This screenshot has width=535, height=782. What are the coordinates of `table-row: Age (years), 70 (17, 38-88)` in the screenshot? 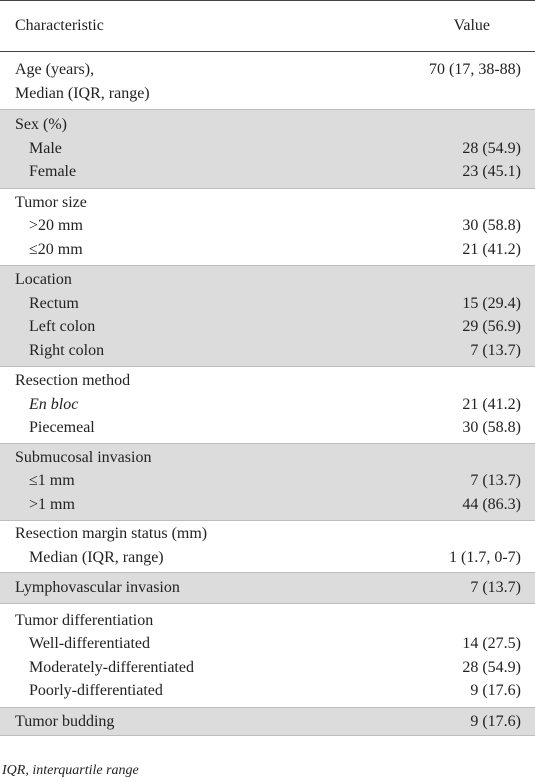 It's located at (267, 70).